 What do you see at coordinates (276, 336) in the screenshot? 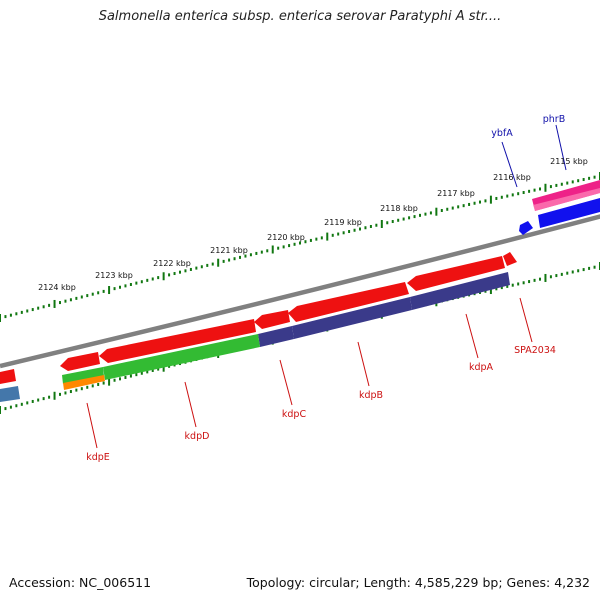
I see `band-navy-C` at bounding box center [276, 336].